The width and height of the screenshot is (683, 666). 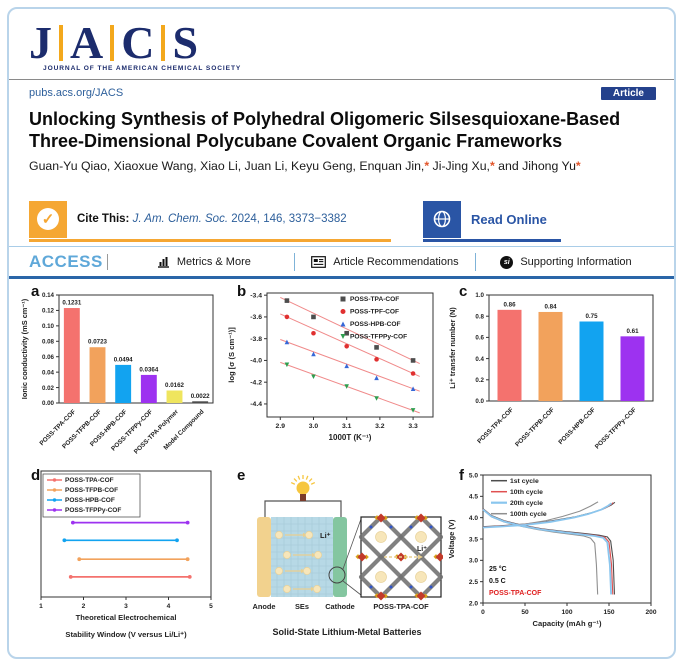 I want to click on supporting-information-icon: si, so click(x=507, y=262).